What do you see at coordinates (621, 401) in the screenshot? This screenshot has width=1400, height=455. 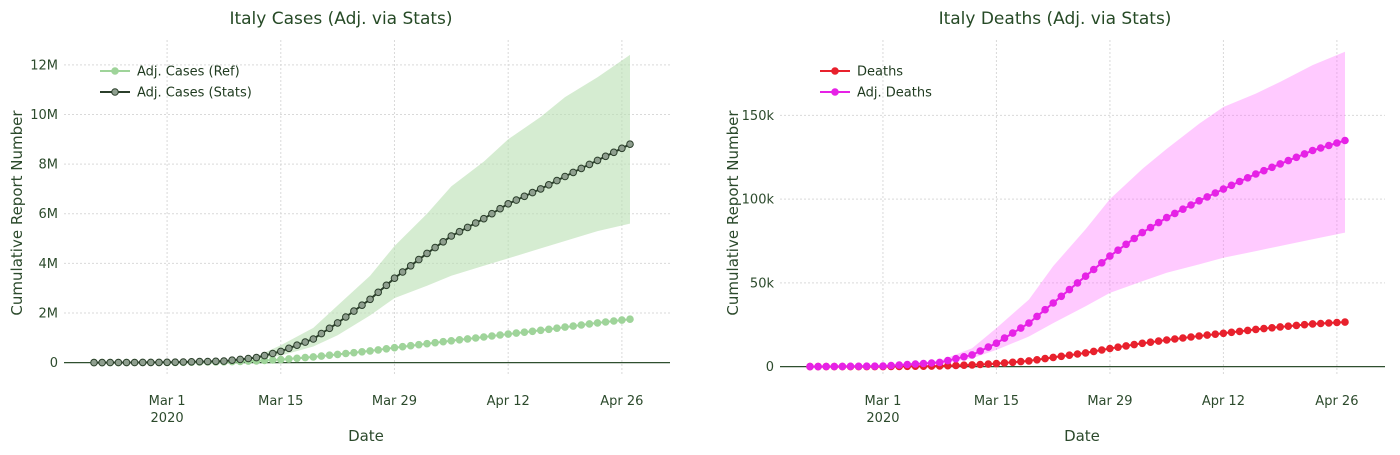 I see `x-tick-label: Apr 26` at bounding box center [621, 401].